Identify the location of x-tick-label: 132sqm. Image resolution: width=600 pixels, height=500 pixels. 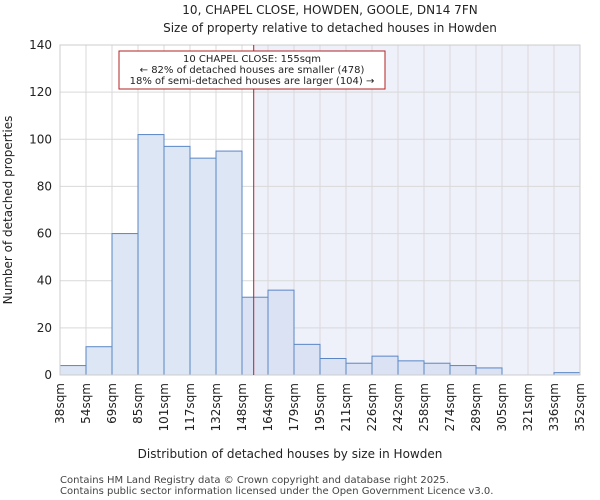
(216, 407).